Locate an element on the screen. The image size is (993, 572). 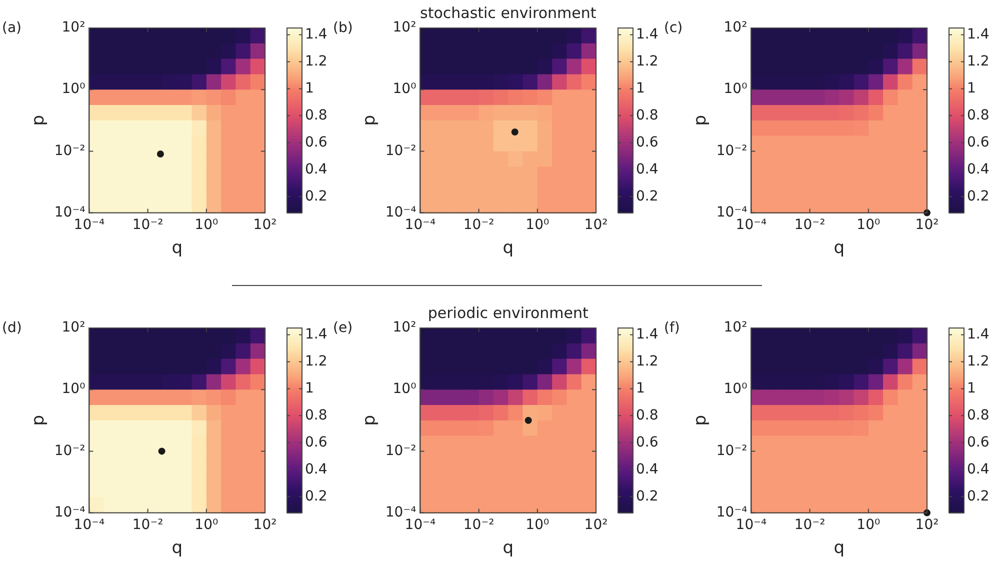
text: (f) is located at coordinates (672, 328).